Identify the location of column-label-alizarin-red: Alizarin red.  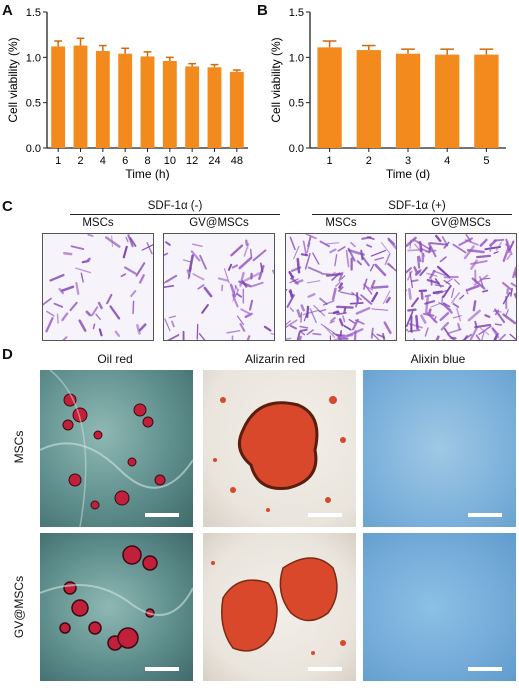
(275, 359).